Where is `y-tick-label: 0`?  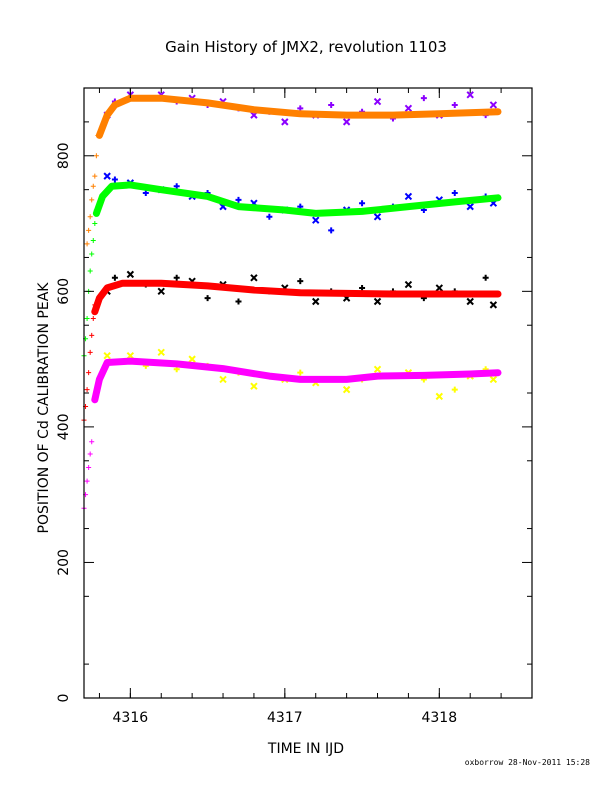 y-tick-label: 0 is located at coordinates (64, 698).